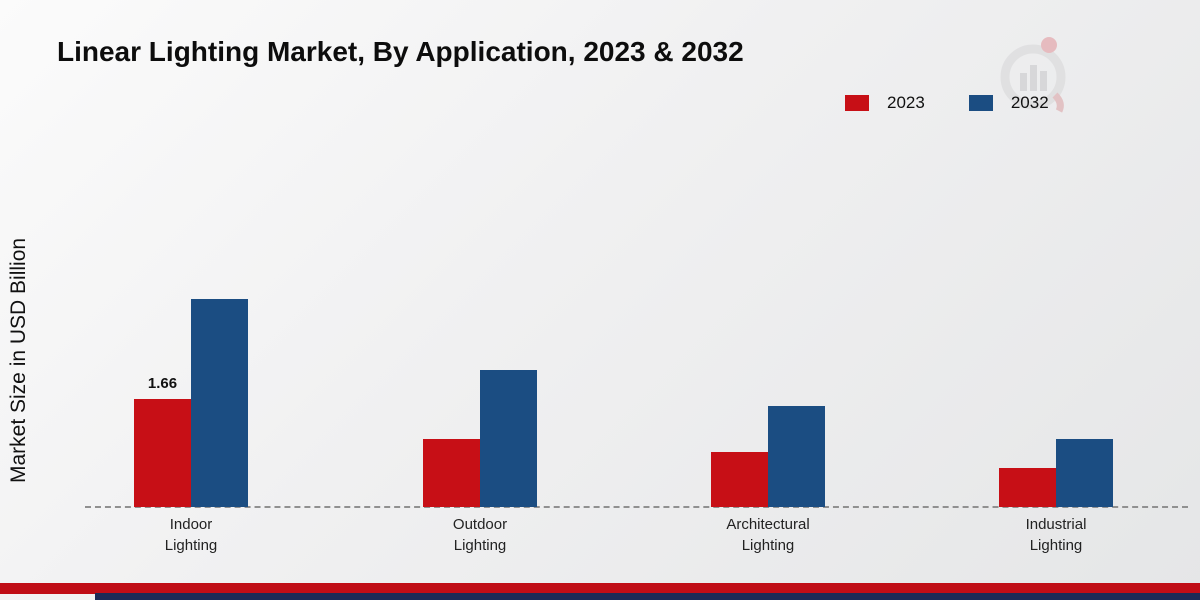  I want to click on legend-label-2023: 2023, so click(906, 102).